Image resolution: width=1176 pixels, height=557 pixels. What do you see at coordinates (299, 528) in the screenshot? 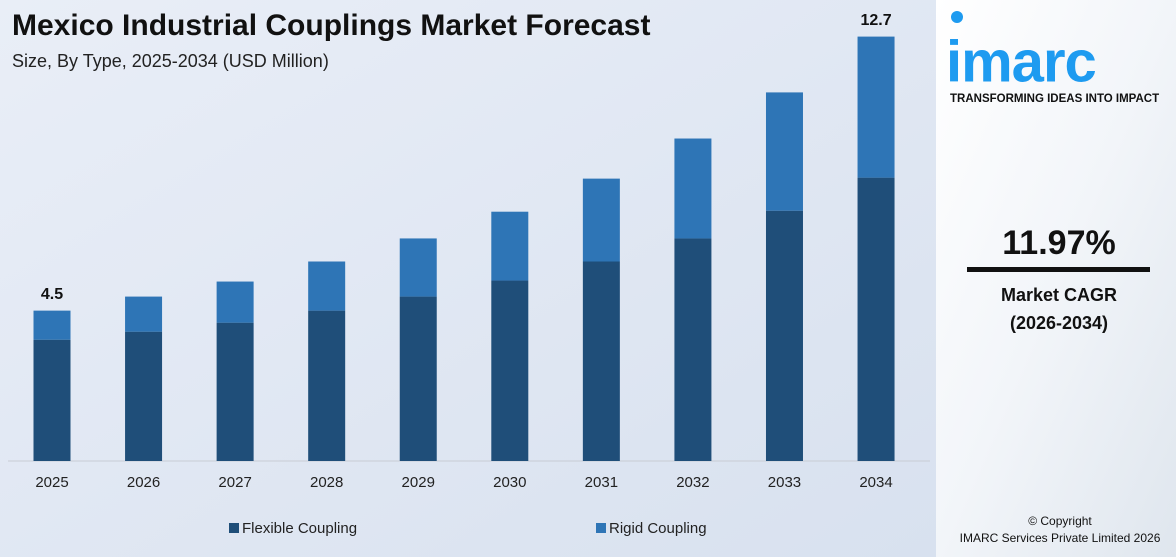
I see `legend-label: Flexible Coupling` at bounding box center [299, 528].